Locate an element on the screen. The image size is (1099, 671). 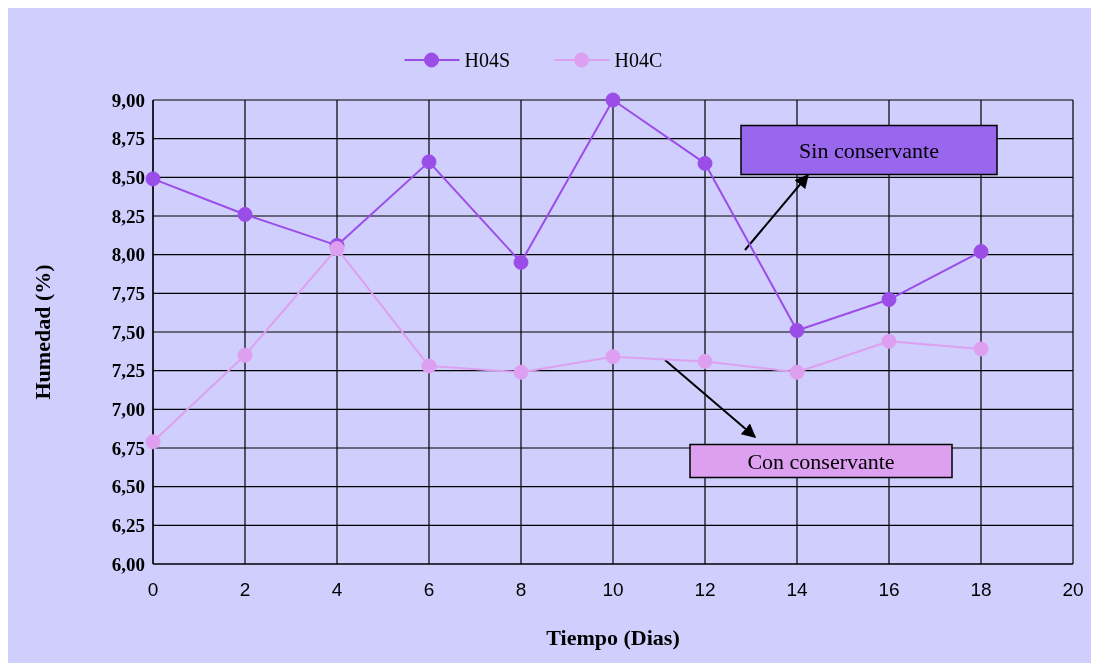
y-tick-label: 8,75 is located at coordinates (128, 139).